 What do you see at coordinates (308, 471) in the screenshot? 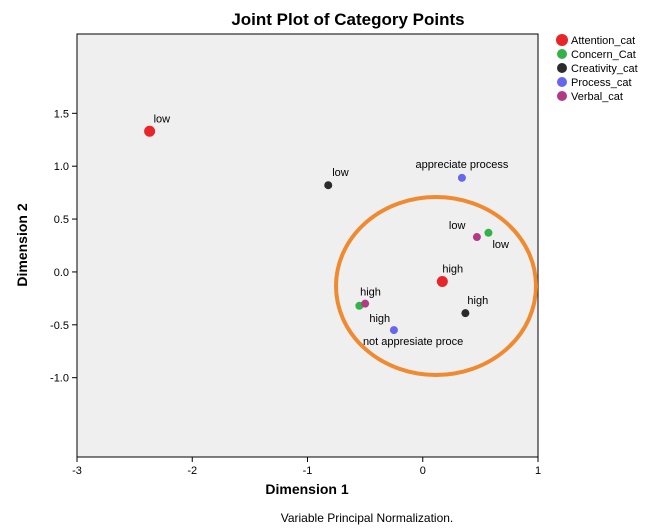
I see `x-tick-label: -1` at bounding box center [308, 471].